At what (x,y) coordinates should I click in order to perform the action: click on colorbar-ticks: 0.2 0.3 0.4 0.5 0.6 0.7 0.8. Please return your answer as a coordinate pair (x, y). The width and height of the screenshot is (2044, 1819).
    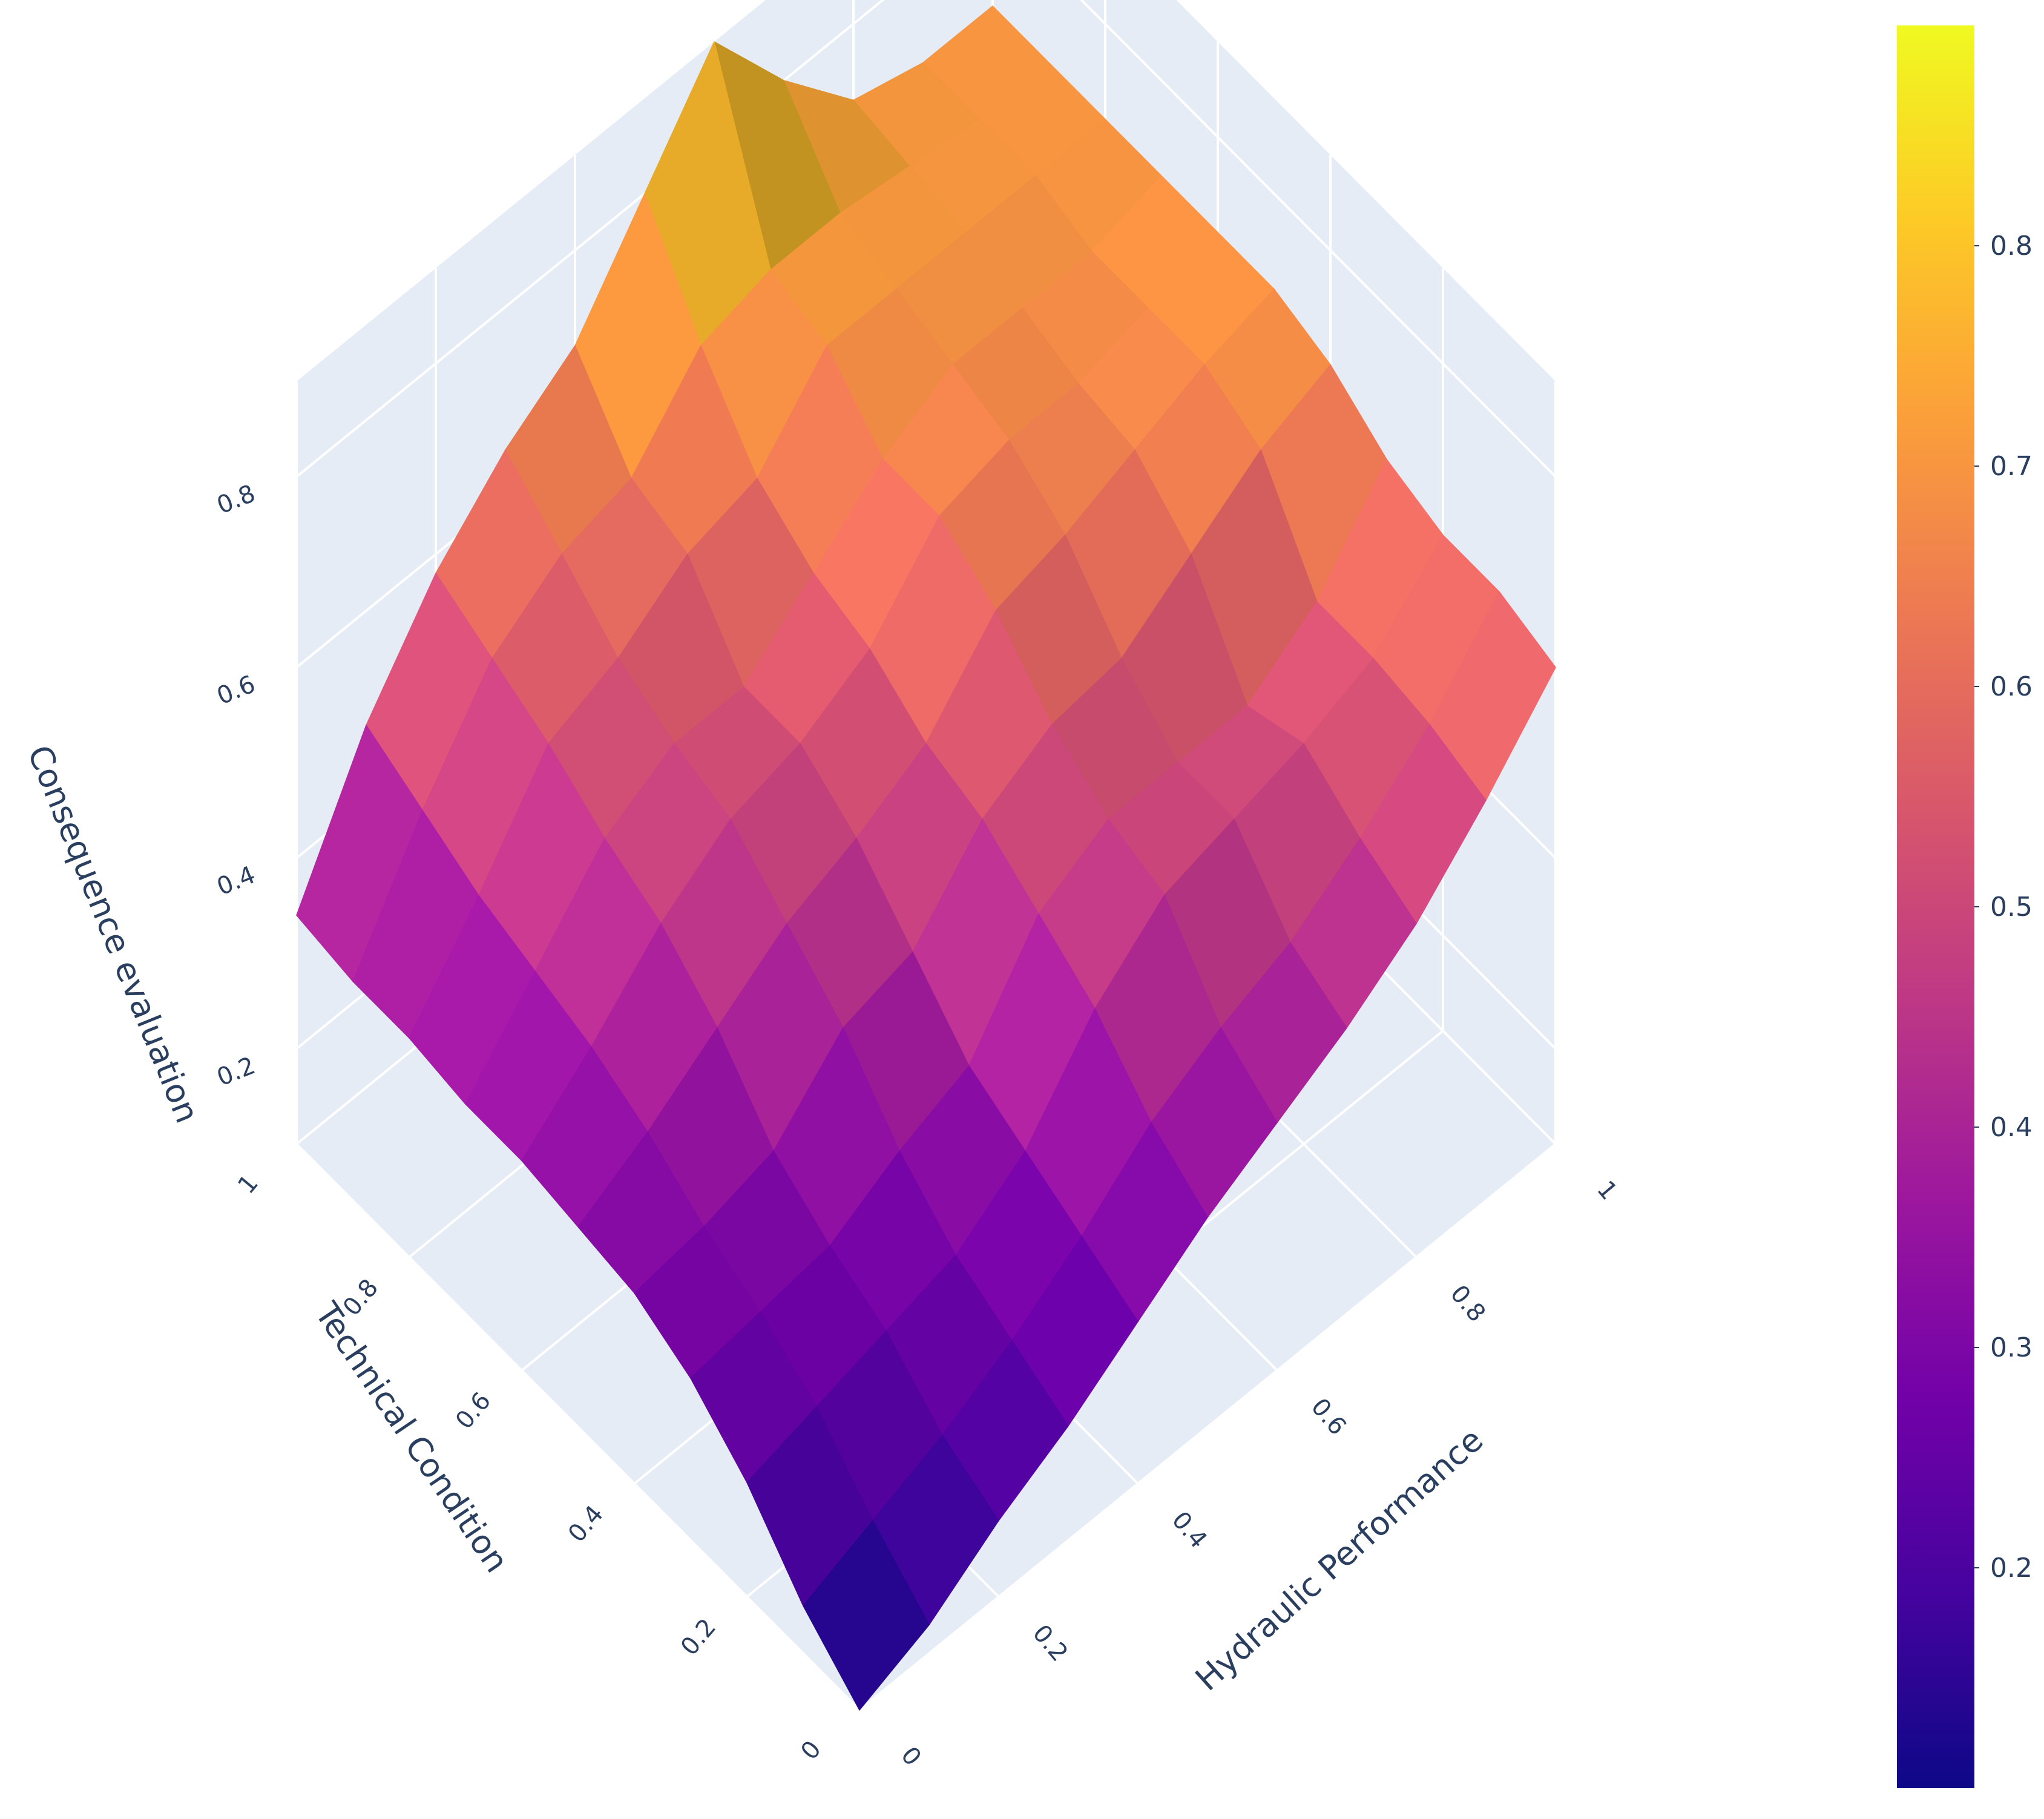
    Looking at the image, I should click on (2003, 907).